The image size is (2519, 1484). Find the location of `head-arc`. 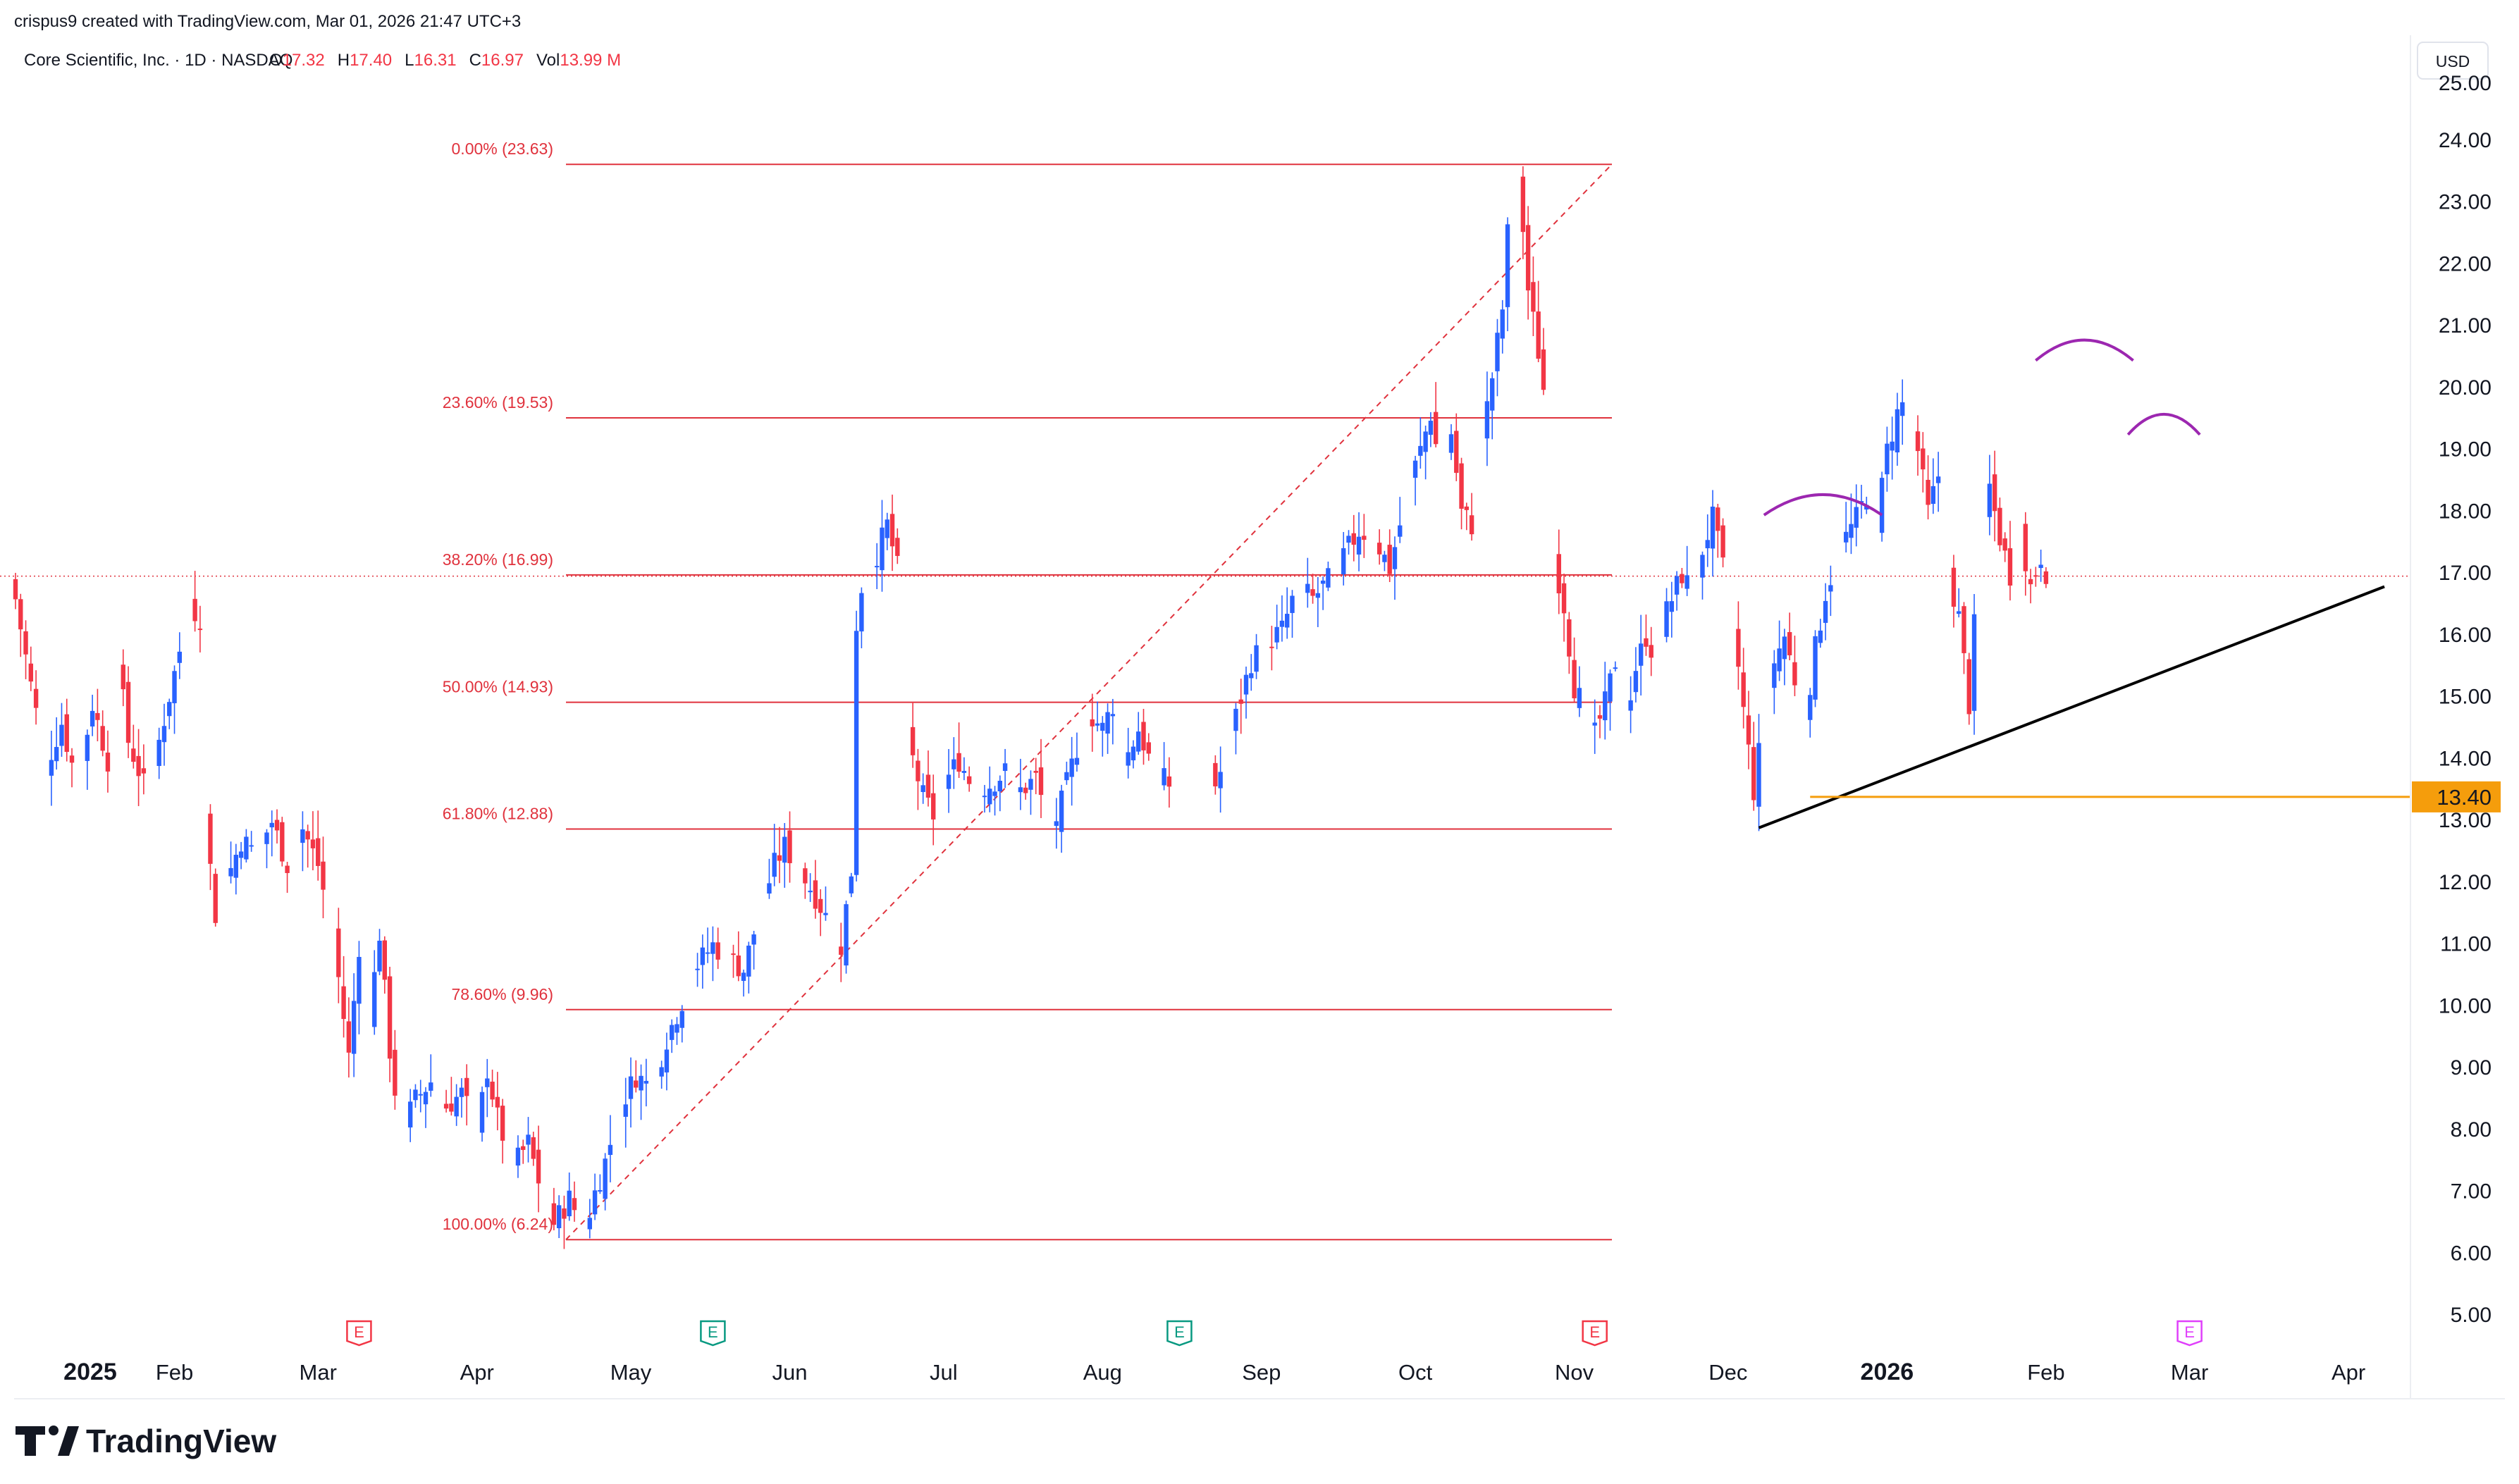

head-arc is located at coordinates (2084, 350).